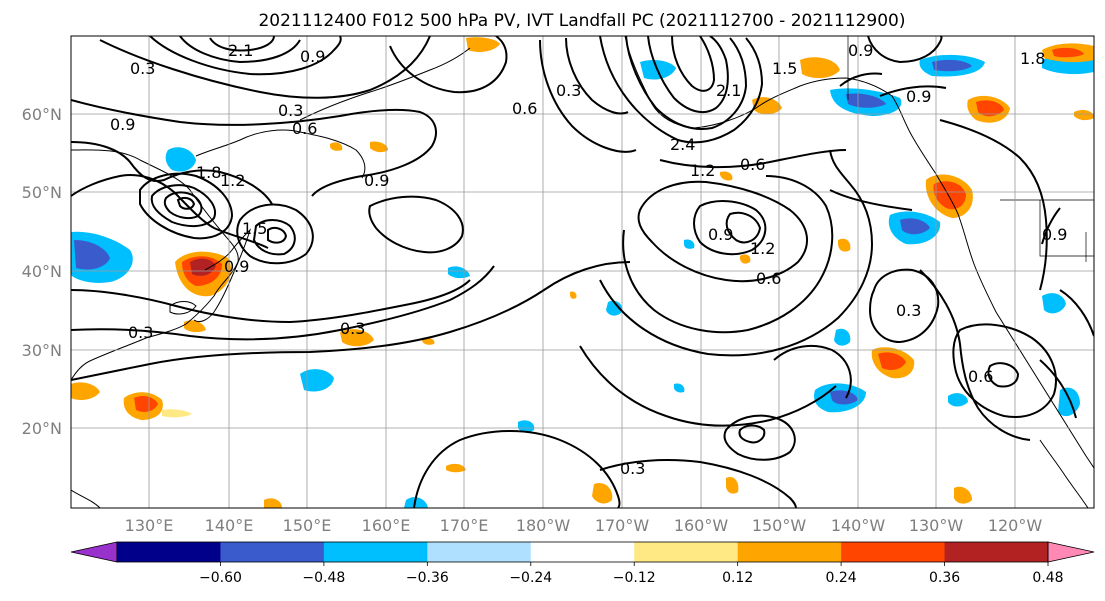  Describe the element at coordinates (220, 578) in the screenshot. I see `colorbar-tick-label: −0.60` at that location.